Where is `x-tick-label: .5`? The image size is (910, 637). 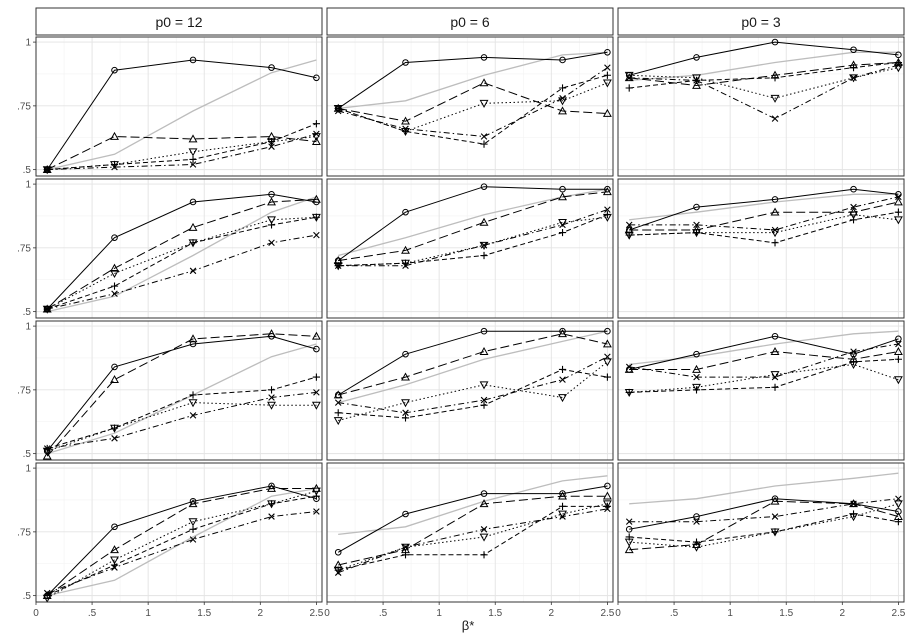
x-tick-label: .5 is located at coordinates (674, 613).